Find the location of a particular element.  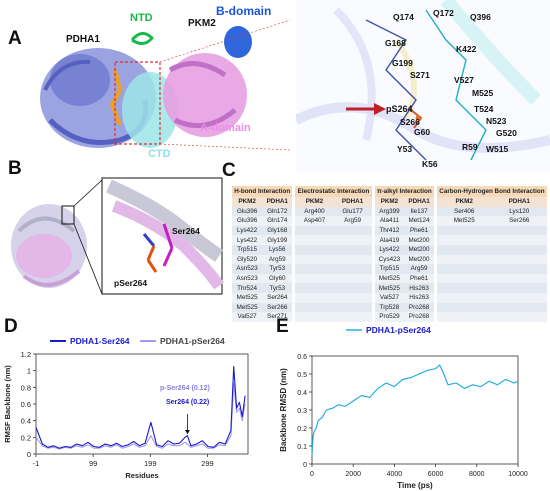

residue-label: R59 is located at coordinates (470, 147).